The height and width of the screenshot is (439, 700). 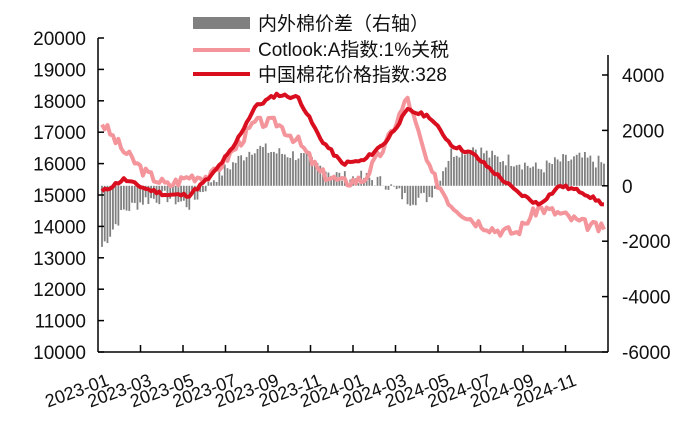 What do you see at coordinates (60, 322) in the screenshot?
I see `left-y-tick-label: 11000` at bounding box center [60, 322].